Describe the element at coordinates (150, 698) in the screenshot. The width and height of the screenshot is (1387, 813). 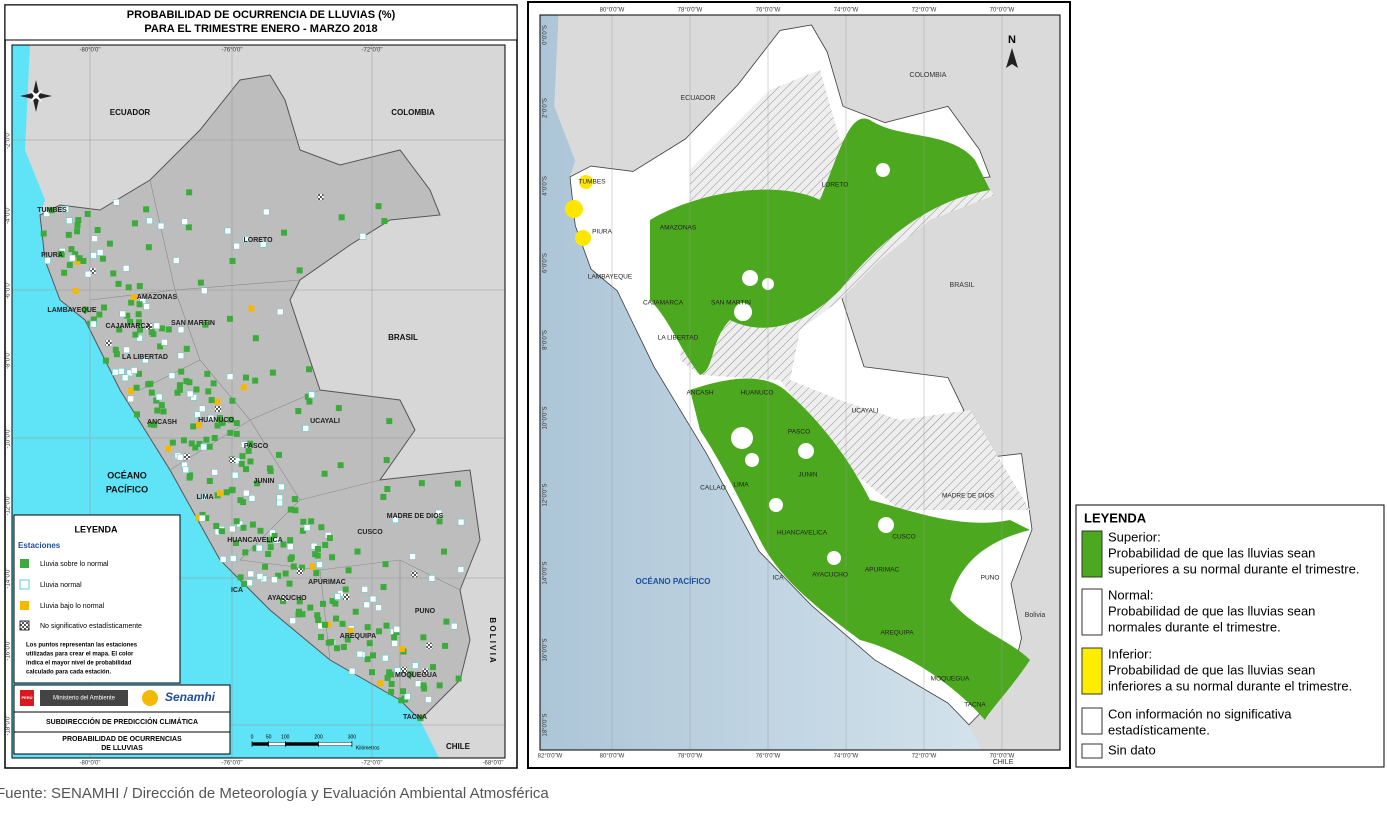
I see `sun-logo` at that location.